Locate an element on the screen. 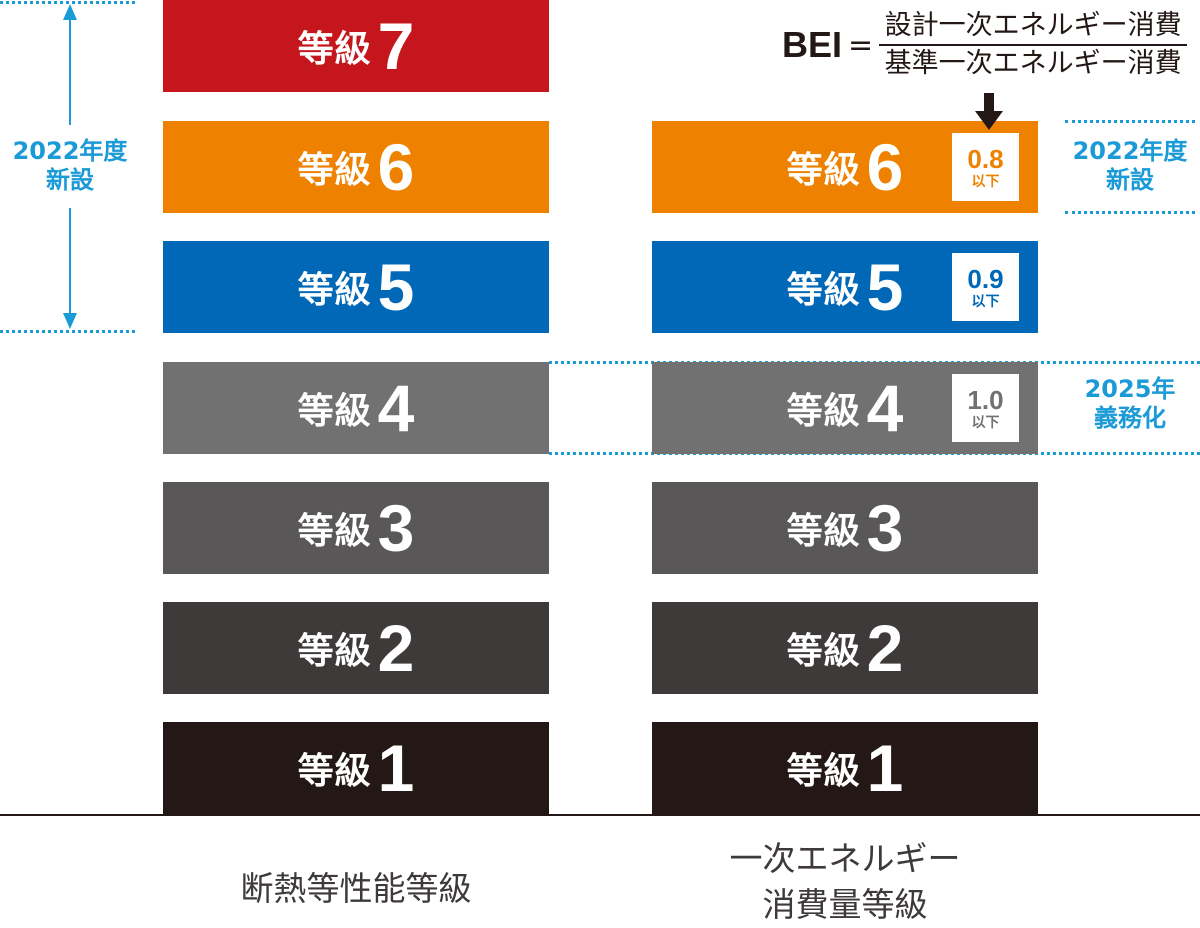 This screenshot has height=928, width=1200. grade-bar-7: 等級 7 is located at coordinates (356, 46).